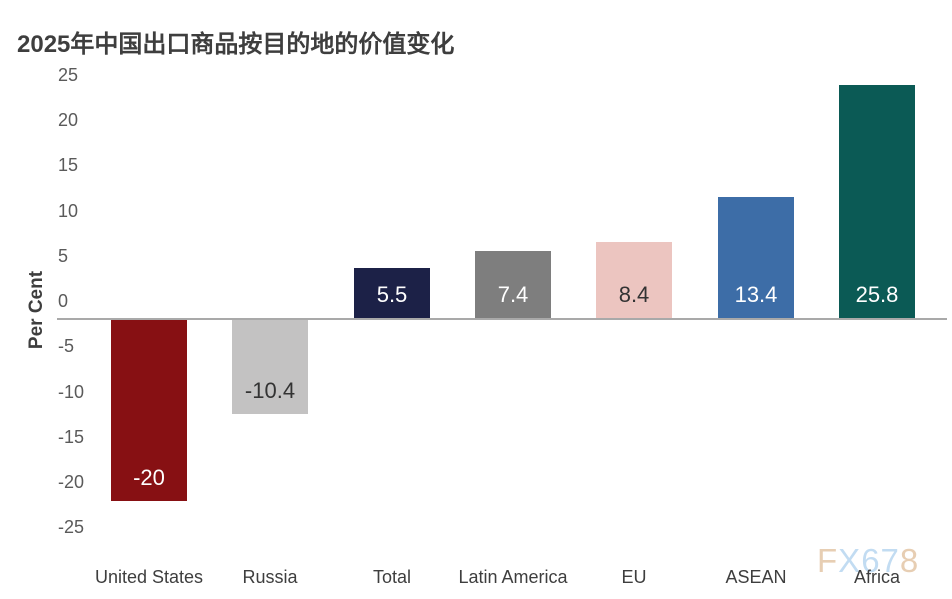 This screenshot has width=952, height=599. Describe the element at coordinates (877, 201) in the screenshot. I see `bar-africa` at that location.